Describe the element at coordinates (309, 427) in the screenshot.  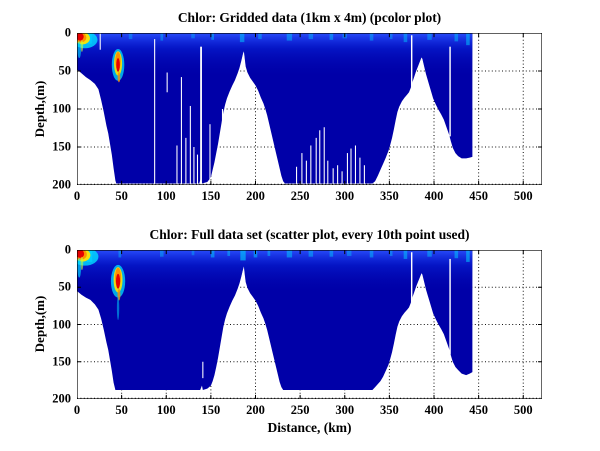
I see `x-axis-label: Distance, (km)` at that location.